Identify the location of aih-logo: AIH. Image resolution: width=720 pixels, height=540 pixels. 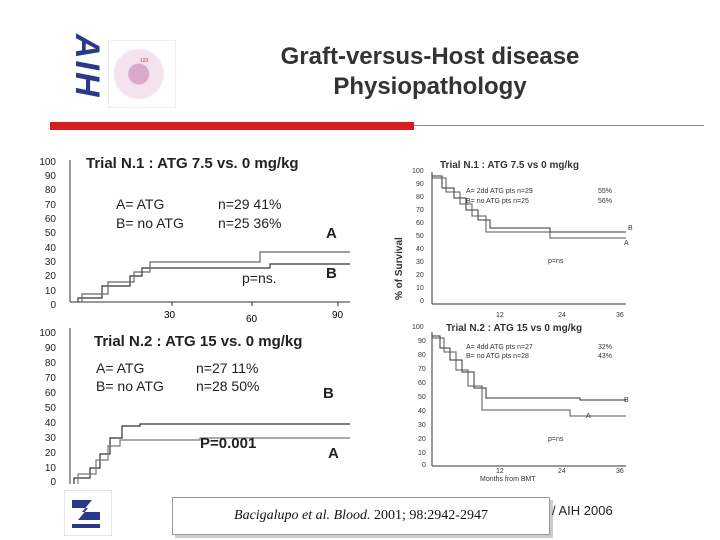
(87, 66).